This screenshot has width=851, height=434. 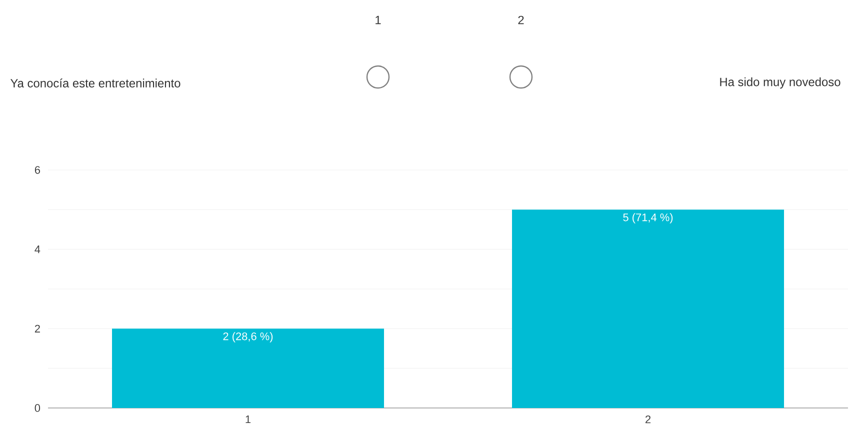 I want to click on text: 1, so click(x=378, y=20).